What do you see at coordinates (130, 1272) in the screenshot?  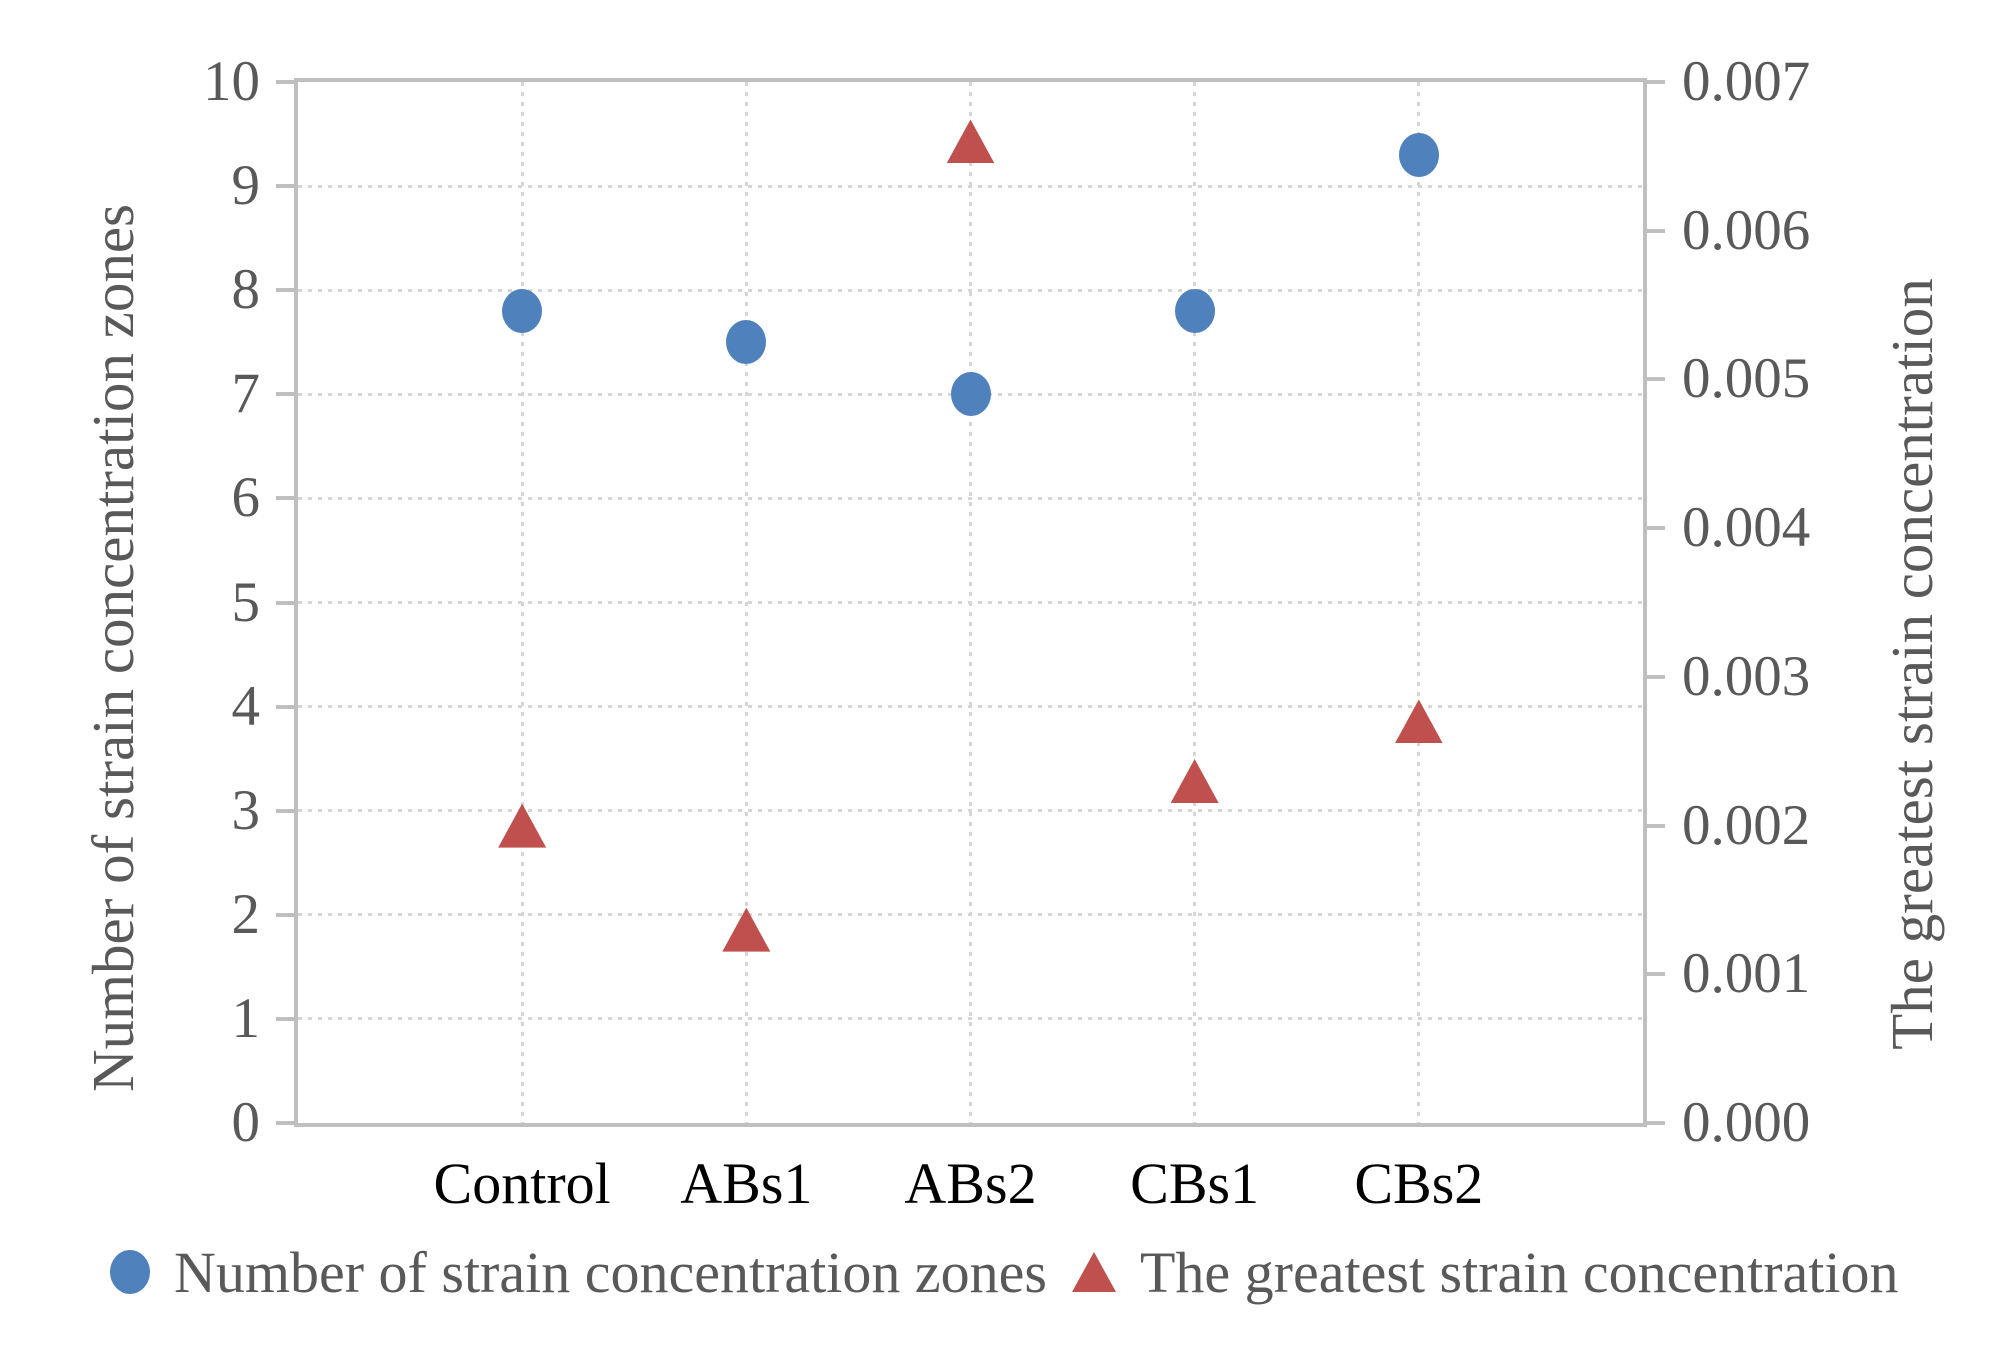 I see `circle-marker-icon` at bounding box center [130, 1272].